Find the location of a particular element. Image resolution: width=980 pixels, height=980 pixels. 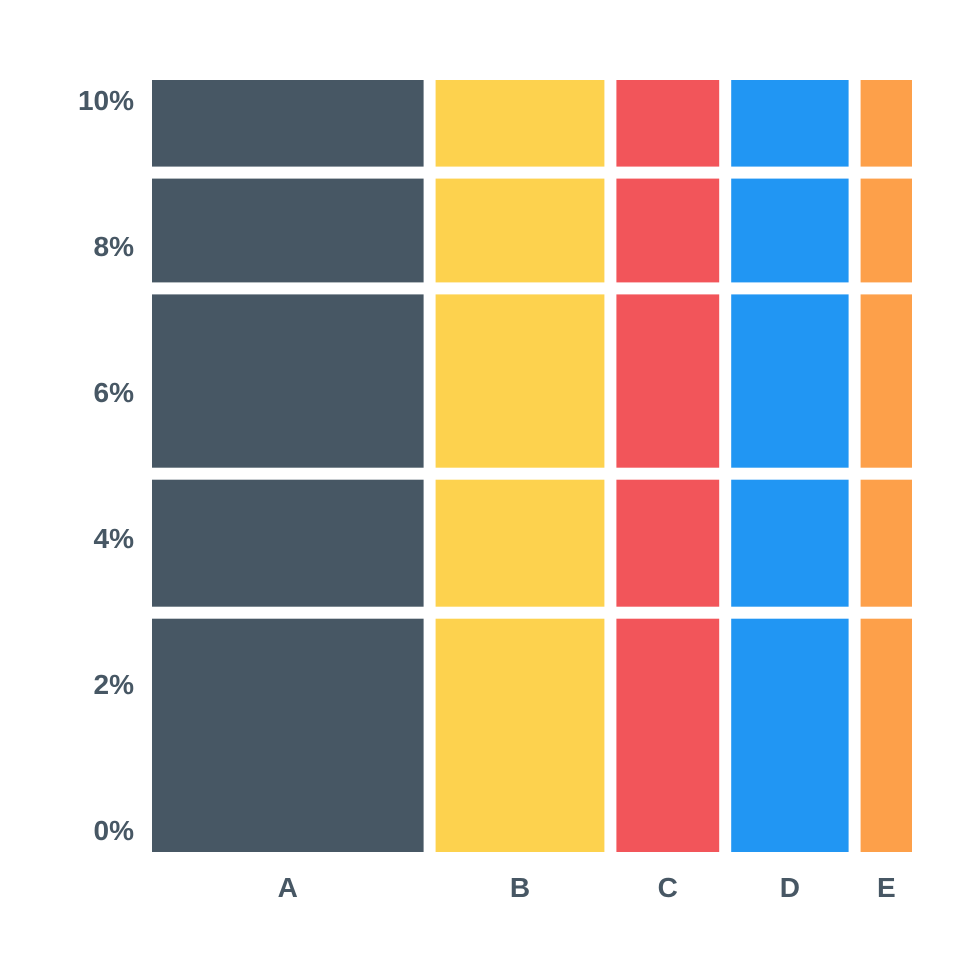

category-label-b: B is located at coordinates (520, 887).